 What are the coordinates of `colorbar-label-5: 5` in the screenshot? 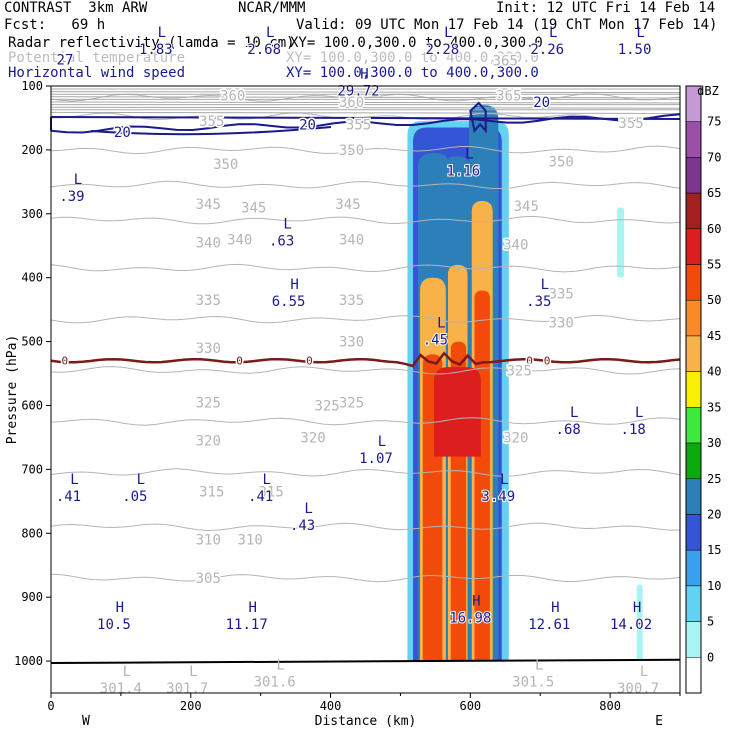 It's located at (710, 622).